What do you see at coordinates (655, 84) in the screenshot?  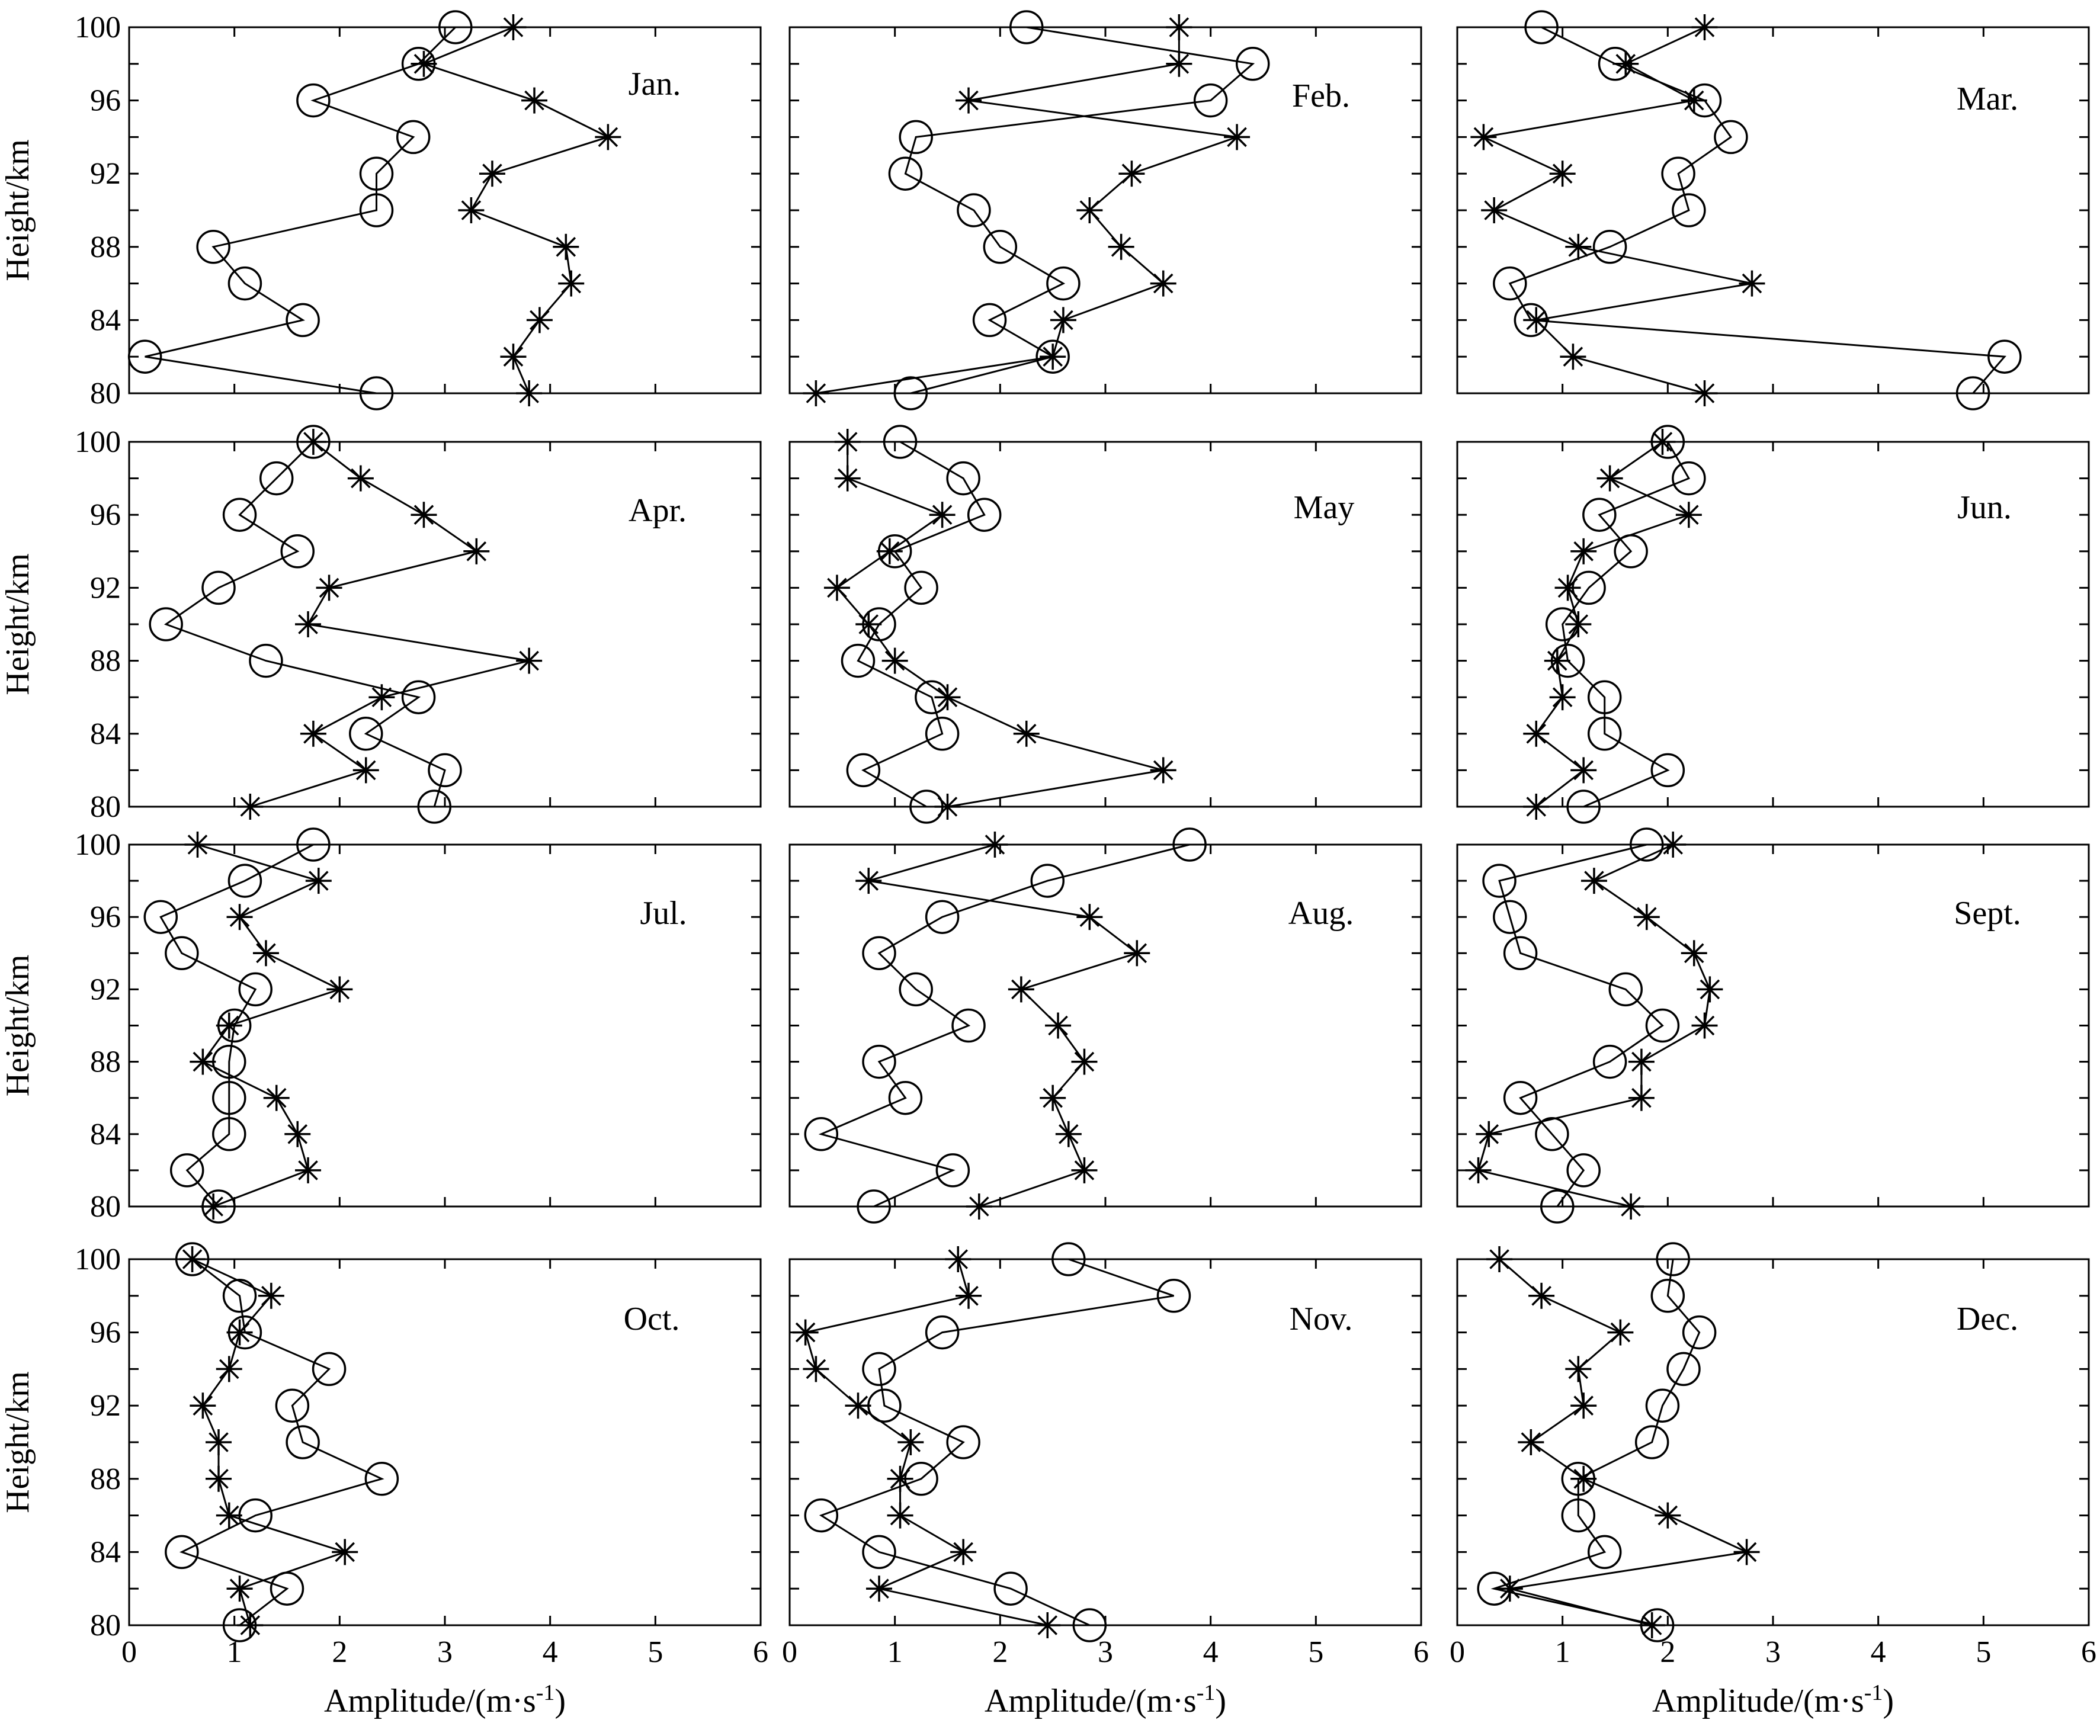 I see `panel-label: Jan.` at bounding box center [655, 84].